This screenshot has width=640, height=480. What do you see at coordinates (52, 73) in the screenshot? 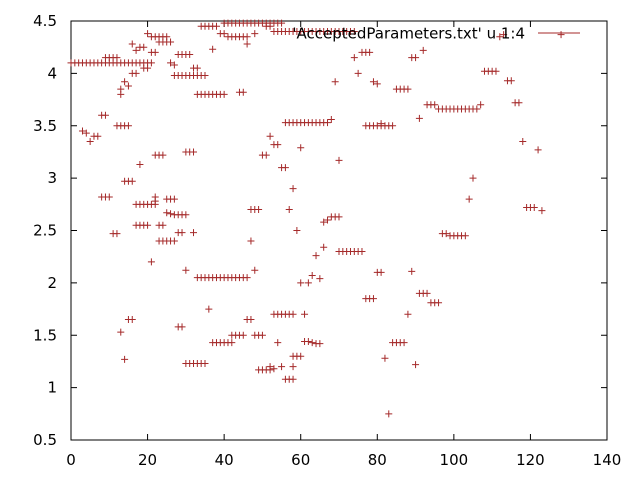
I see `y-tick-label: 4` at bounding box center [52, 73].